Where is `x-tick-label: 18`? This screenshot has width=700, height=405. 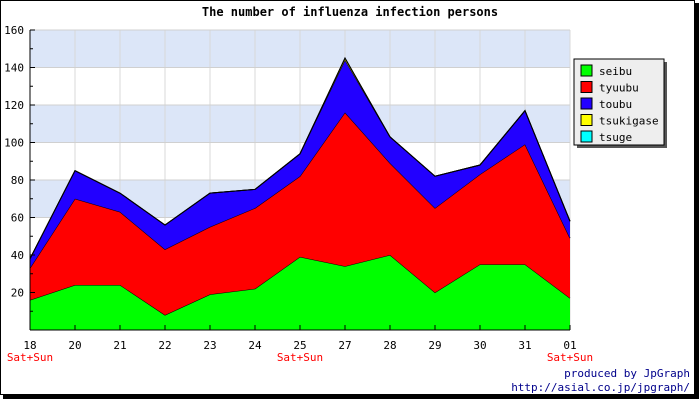
x-tick-label: 18 is located at coordinates (29, 345).